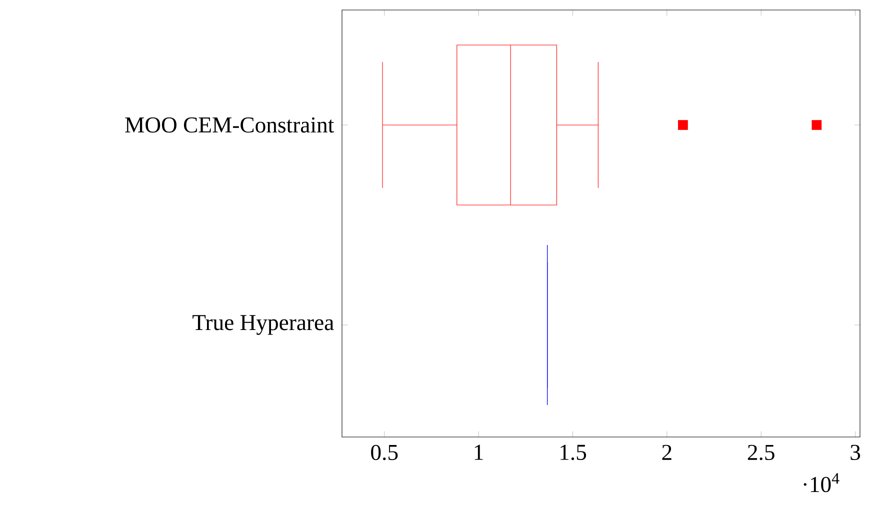  I want to click on text: ·10$^{4}$, so click(822, 482).